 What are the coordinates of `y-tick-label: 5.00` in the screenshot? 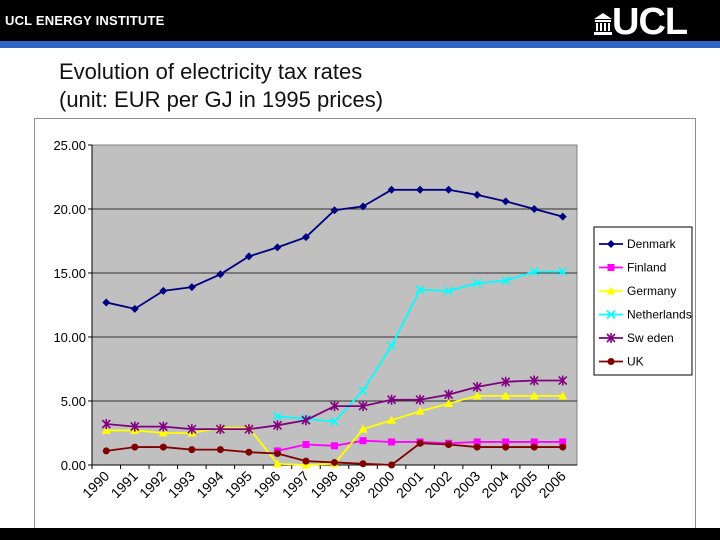 It's located at (73, 401).